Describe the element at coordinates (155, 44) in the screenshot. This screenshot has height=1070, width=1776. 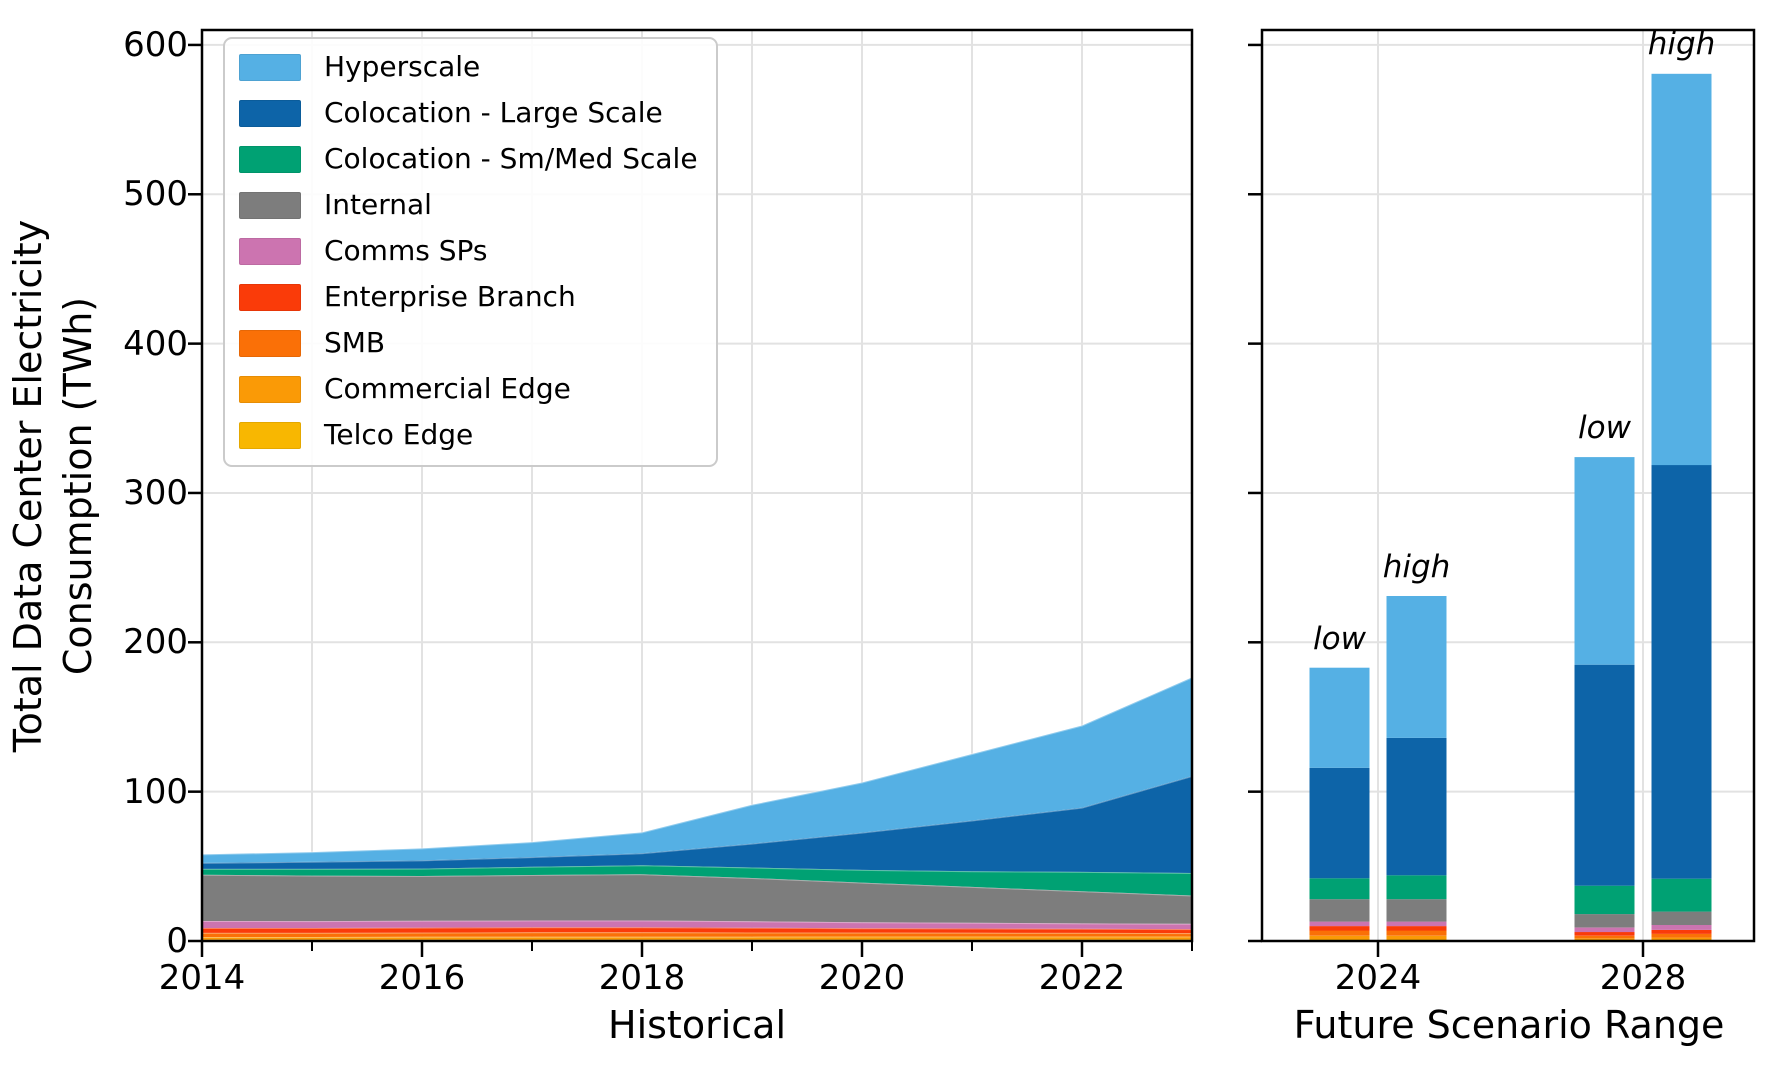
I see `y-tick-label: 600` at that location.